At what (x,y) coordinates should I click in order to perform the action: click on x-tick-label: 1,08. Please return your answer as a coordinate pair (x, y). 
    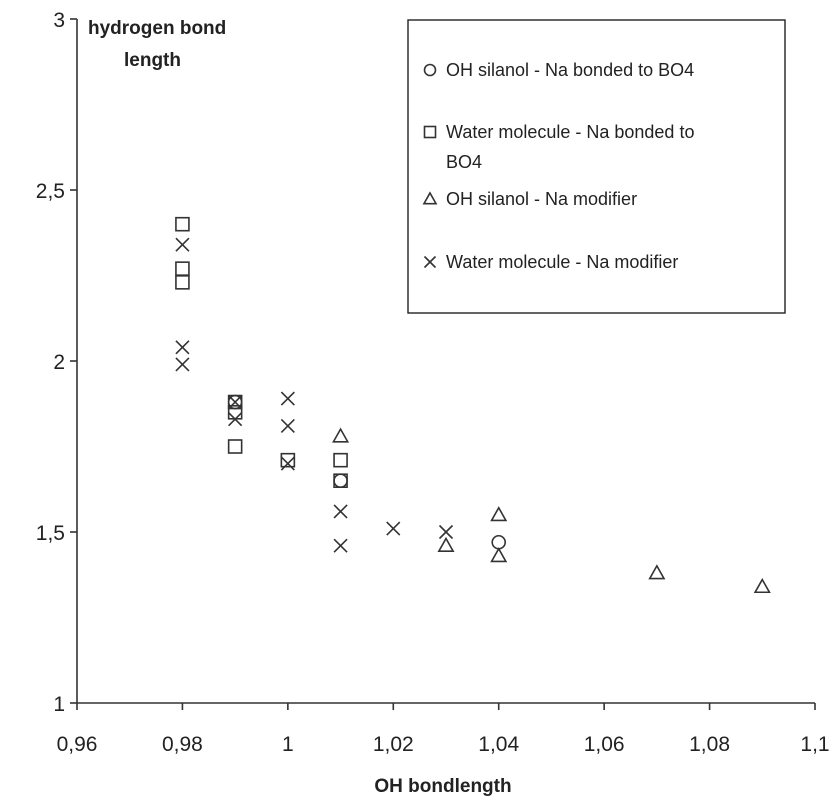
    Looking at the image, I should click on (709, 744).